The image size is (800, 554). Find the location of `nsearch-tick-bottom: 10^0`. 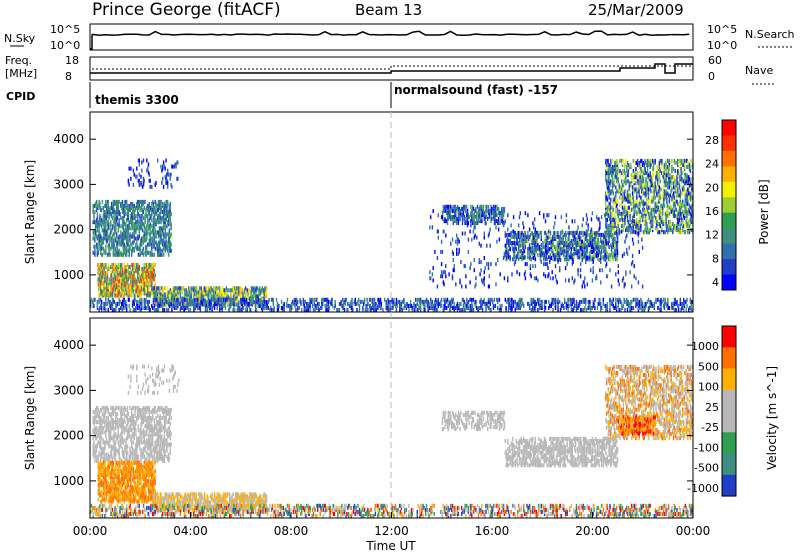

nsearch-tick-bottom: 10^0 is located at coordinates (722, 45).